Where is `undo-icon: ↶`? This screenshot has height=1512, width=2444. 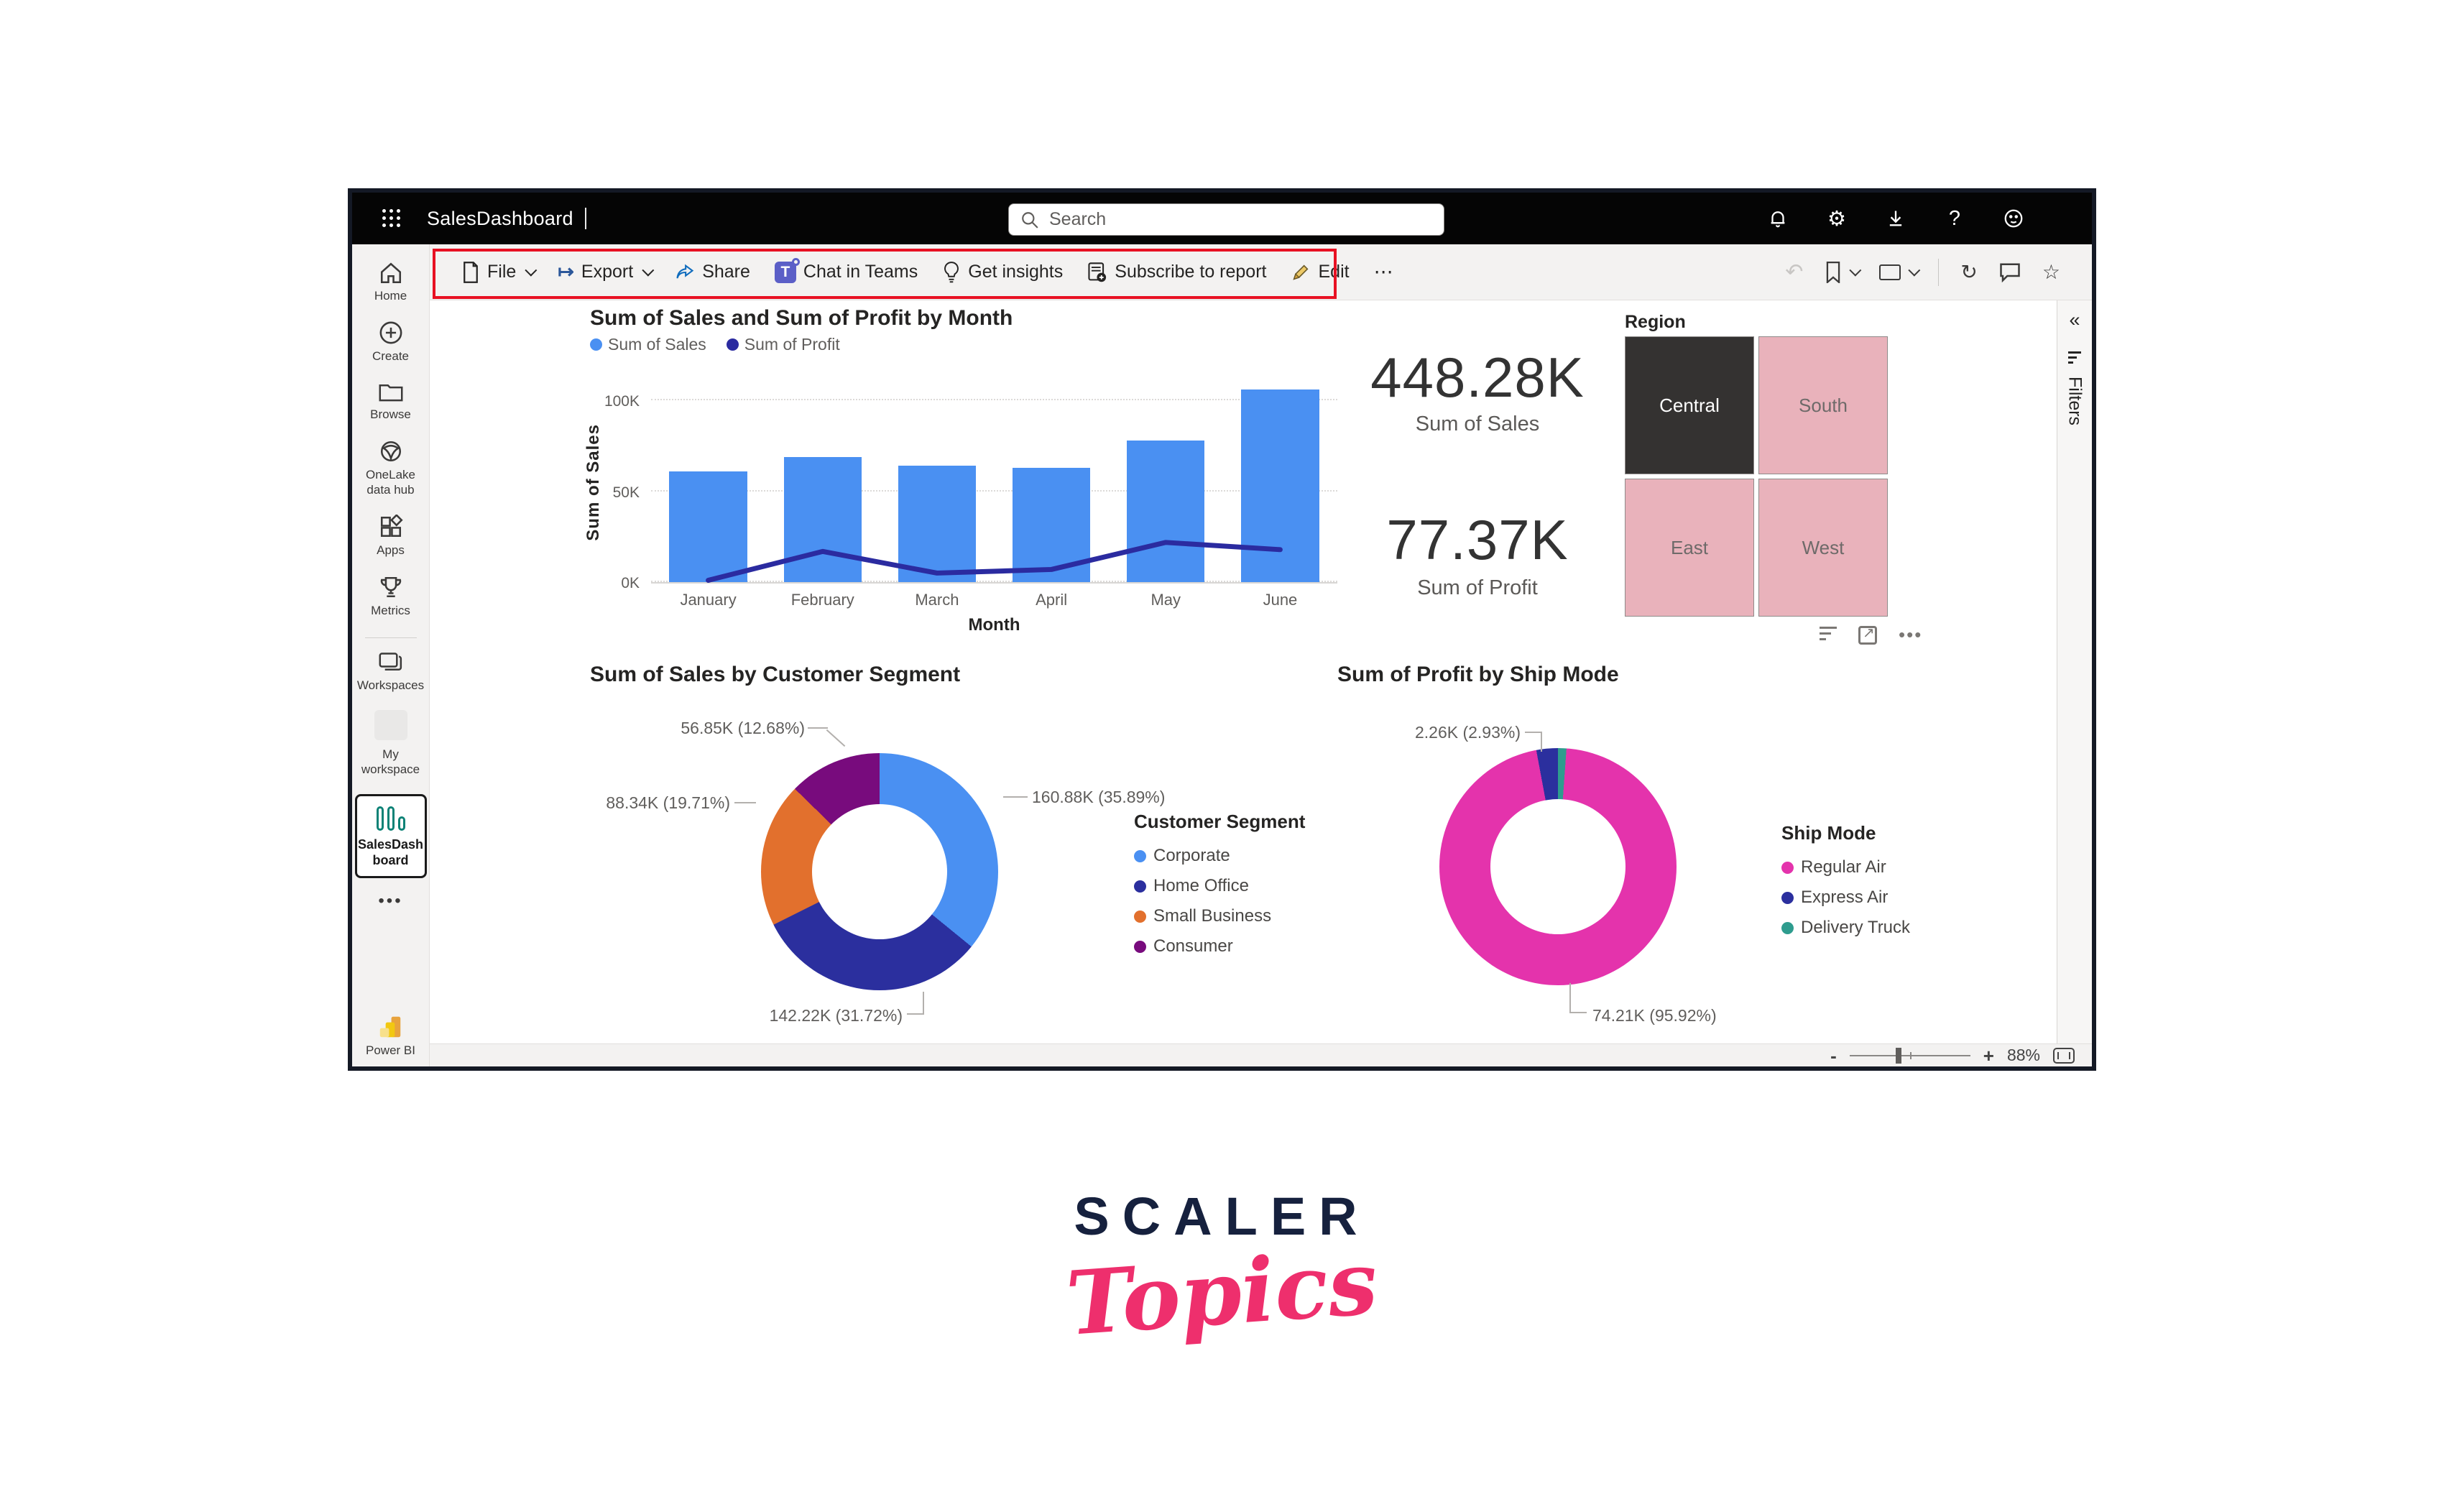 undo-icon: ↶ is located at coordinates (1794, 272).